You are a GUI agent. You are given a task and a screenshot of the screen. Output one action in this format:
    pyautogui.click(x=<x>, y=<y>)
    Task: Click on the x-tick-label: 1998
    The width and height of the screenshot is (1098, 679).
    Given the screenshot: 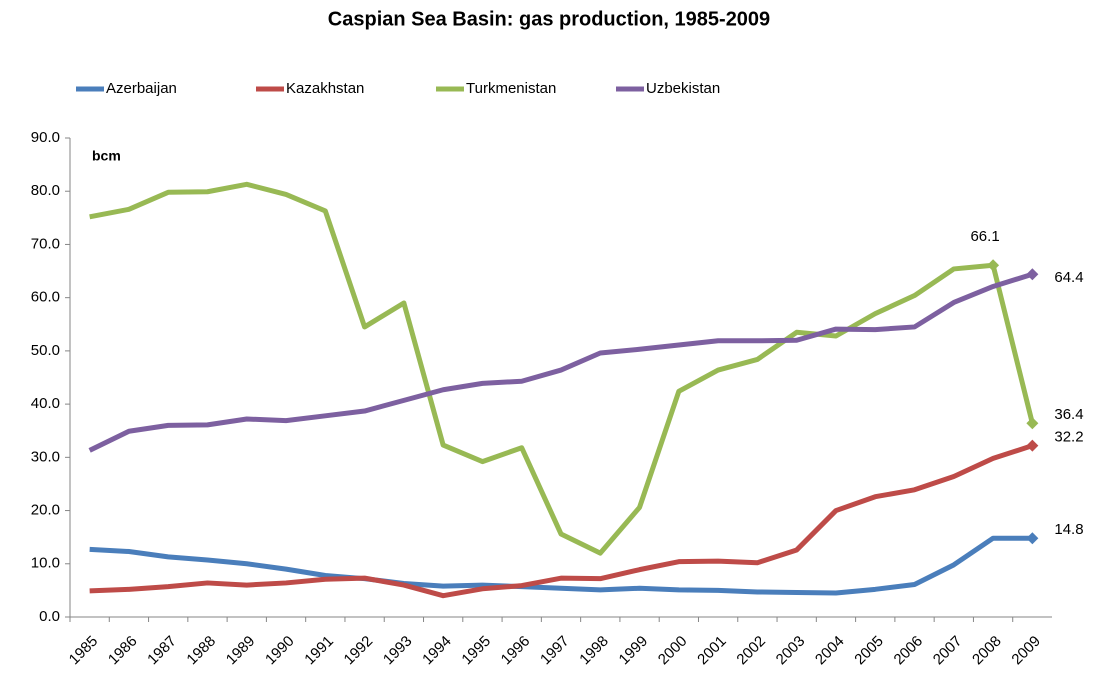 What is the action you would take?
    pyautogui.click(x=594, y=651)
    